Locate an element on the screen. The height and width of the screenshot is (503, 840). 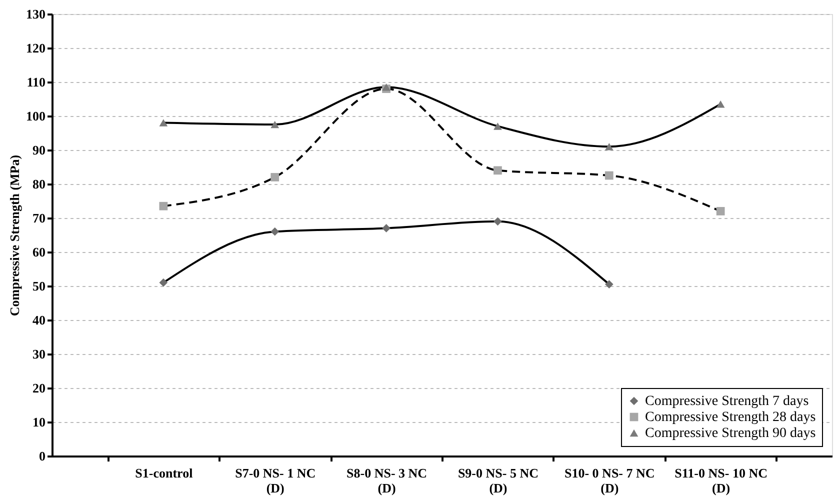
y-tick-label: 30 is located at coordinates (39, 354).